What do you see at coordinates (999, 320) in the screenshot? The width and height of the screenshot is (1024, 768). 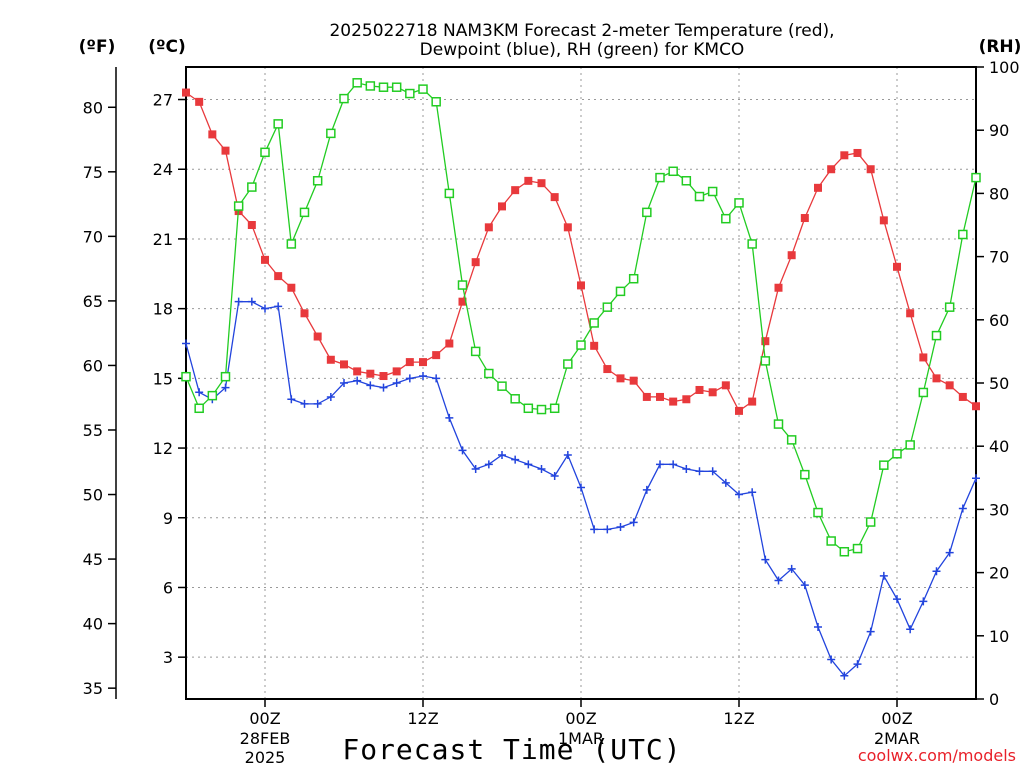 I see `rh-tick-label: 60` at bounding box center [999, 320].